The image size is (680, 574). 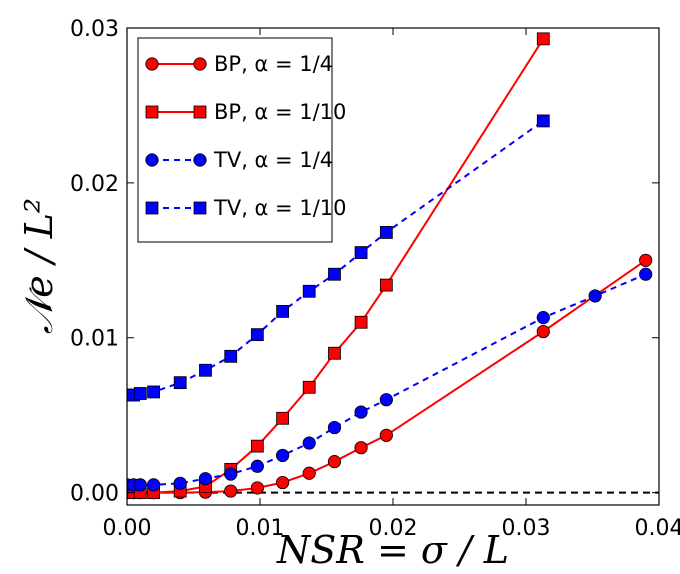 I want to click on legend-label: TV, α = 1/10, so click(x=280, y=208).